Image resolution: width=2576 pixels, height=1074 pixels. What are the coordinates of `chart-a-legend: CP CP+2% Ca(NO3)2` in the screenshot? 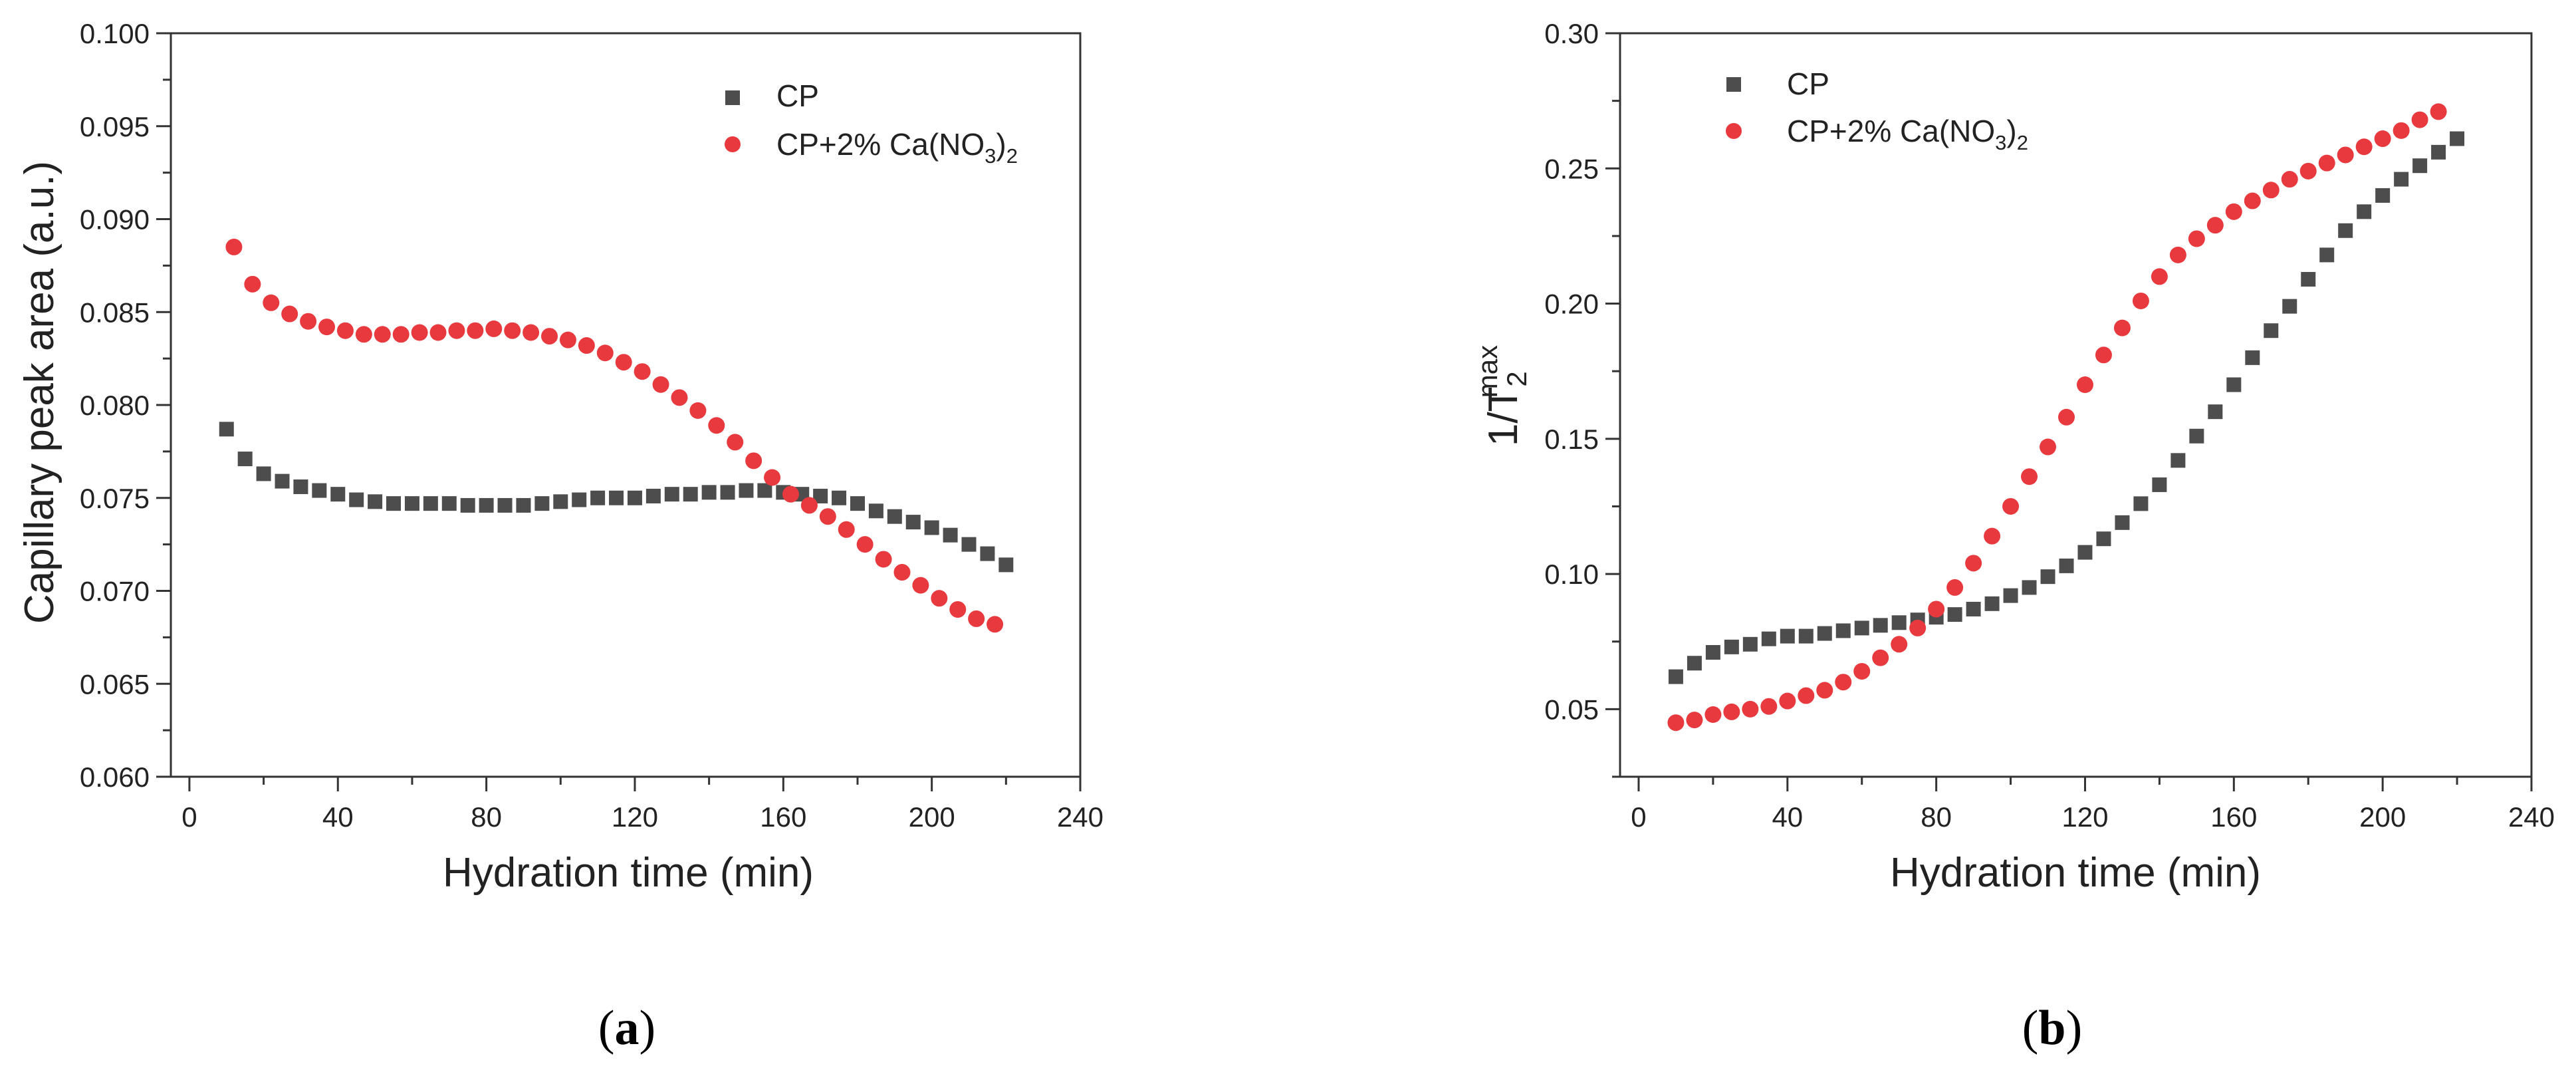 It's located at (872, 123).